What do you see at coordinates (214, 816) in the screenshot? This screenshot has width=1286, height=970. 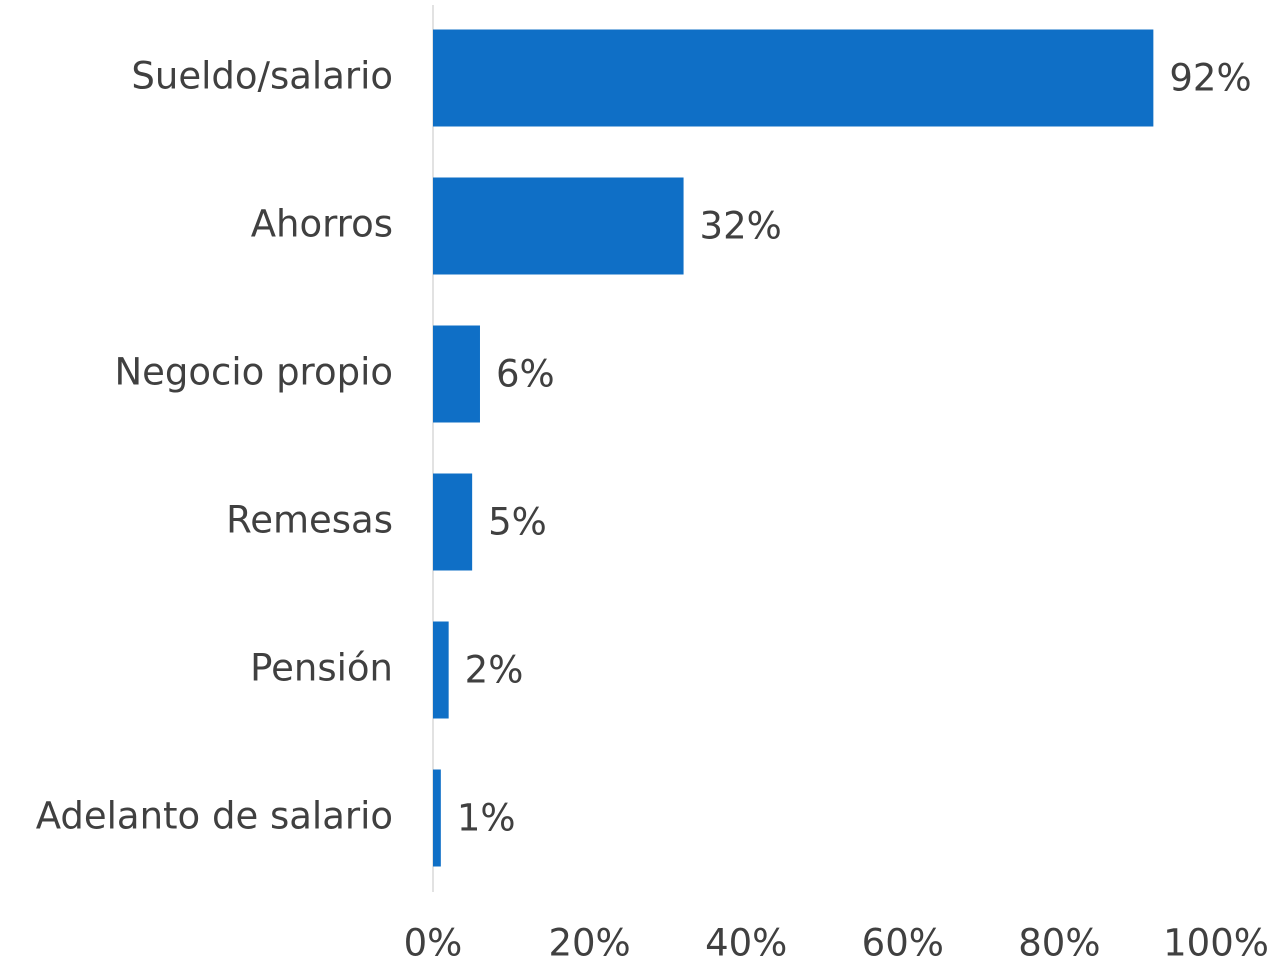 I see `y-tick-label: Adelanto de salario` at bounding box center [214, 816].